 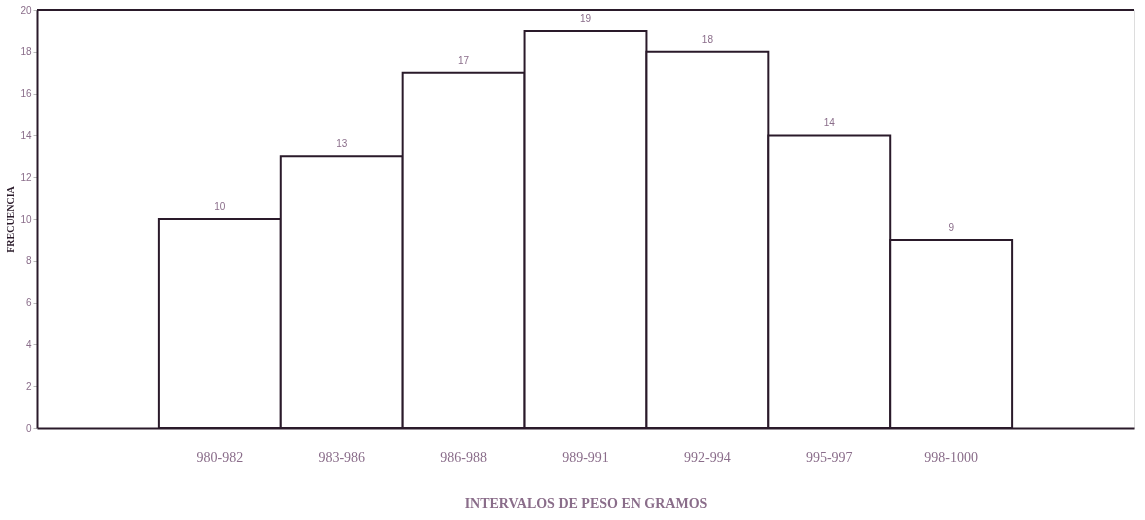 What do you see at coordinates (26, 219) in the screenshot?
I see `y-tick-label: 10` at bounding box center [26, 219].